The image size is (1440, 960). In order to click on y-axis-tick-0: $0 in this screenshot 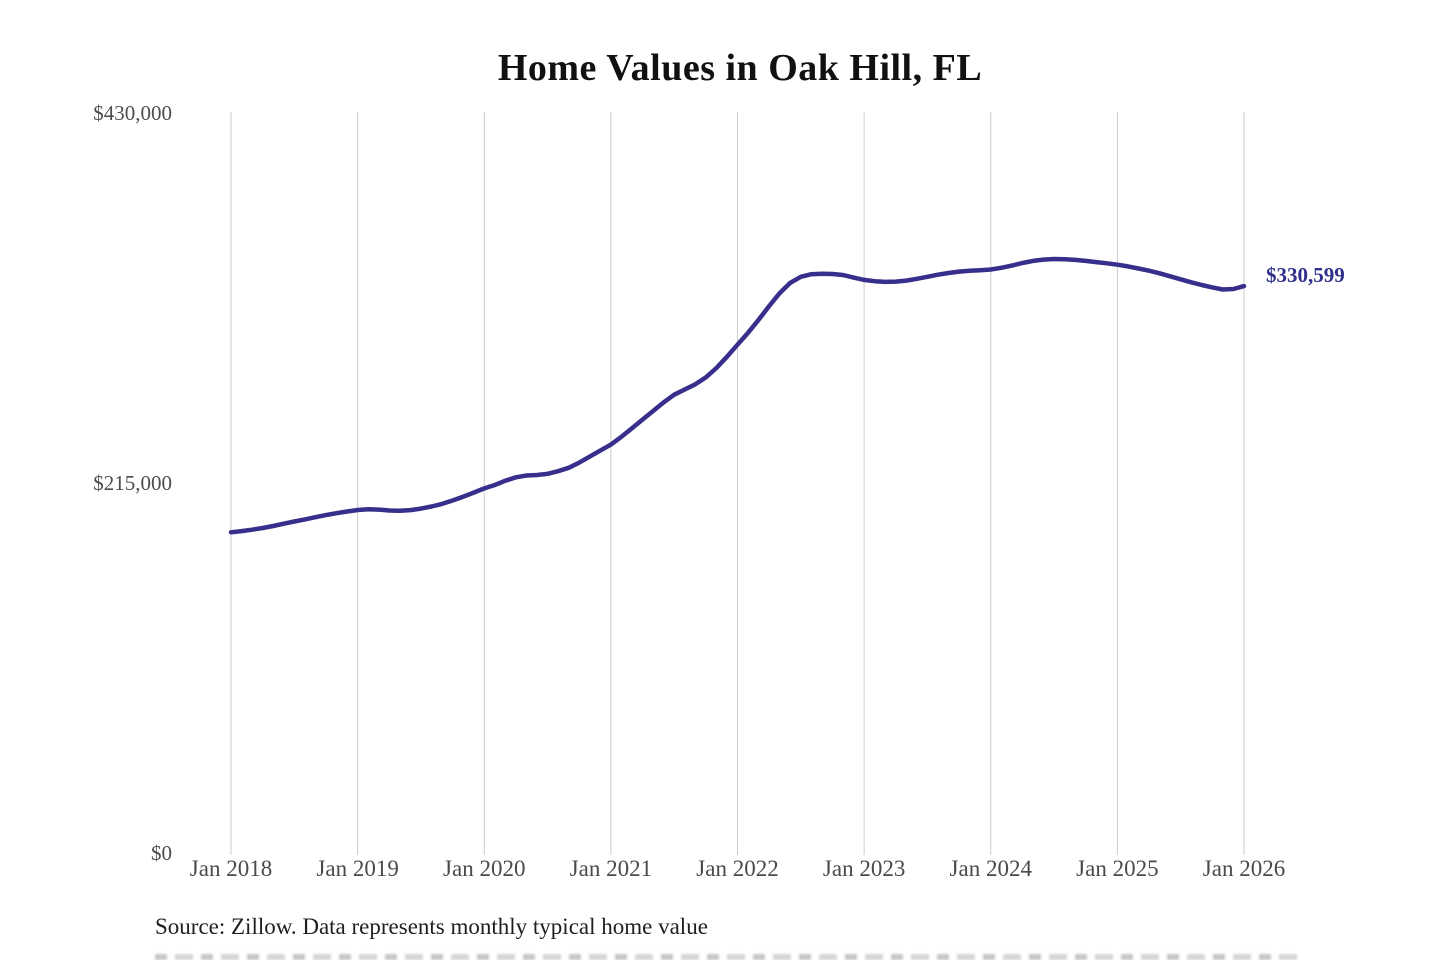, I will do `click(161, 853)`.